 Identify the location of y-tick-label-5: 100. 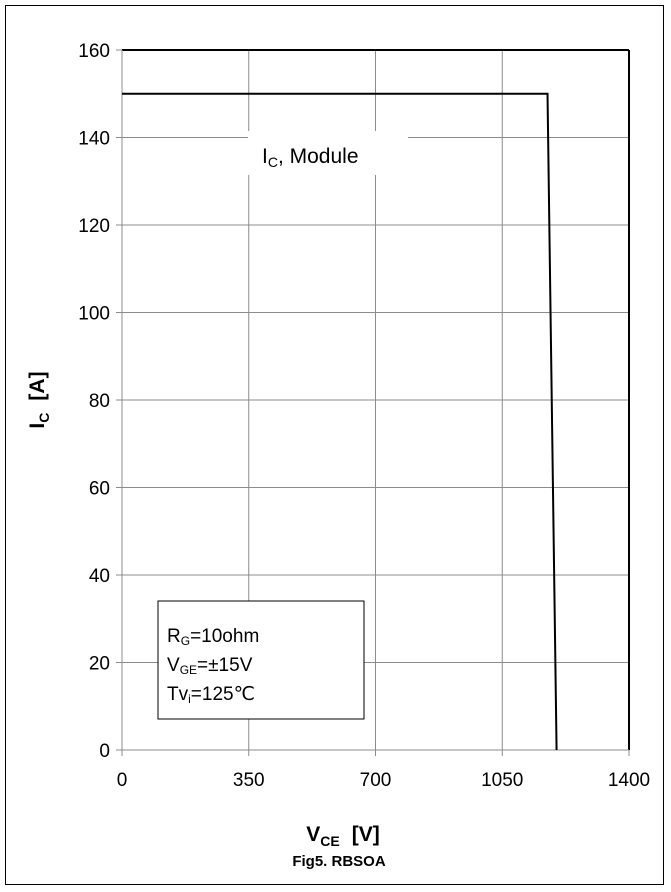
(94, 314).